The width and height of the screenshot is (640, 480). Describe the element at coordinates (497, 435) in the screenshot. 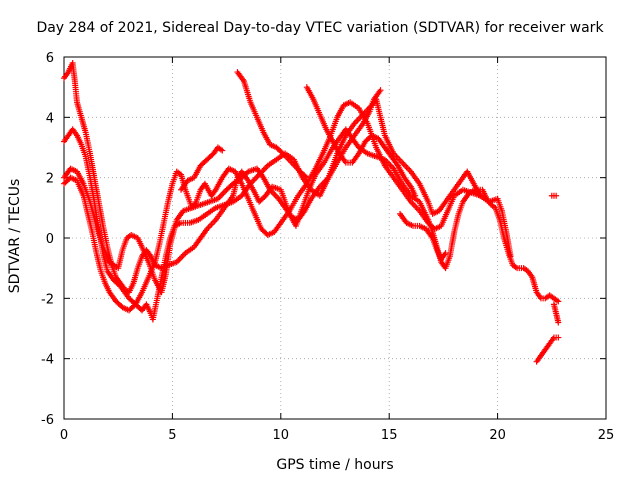

I see `x-tick-label: 20` at that location.